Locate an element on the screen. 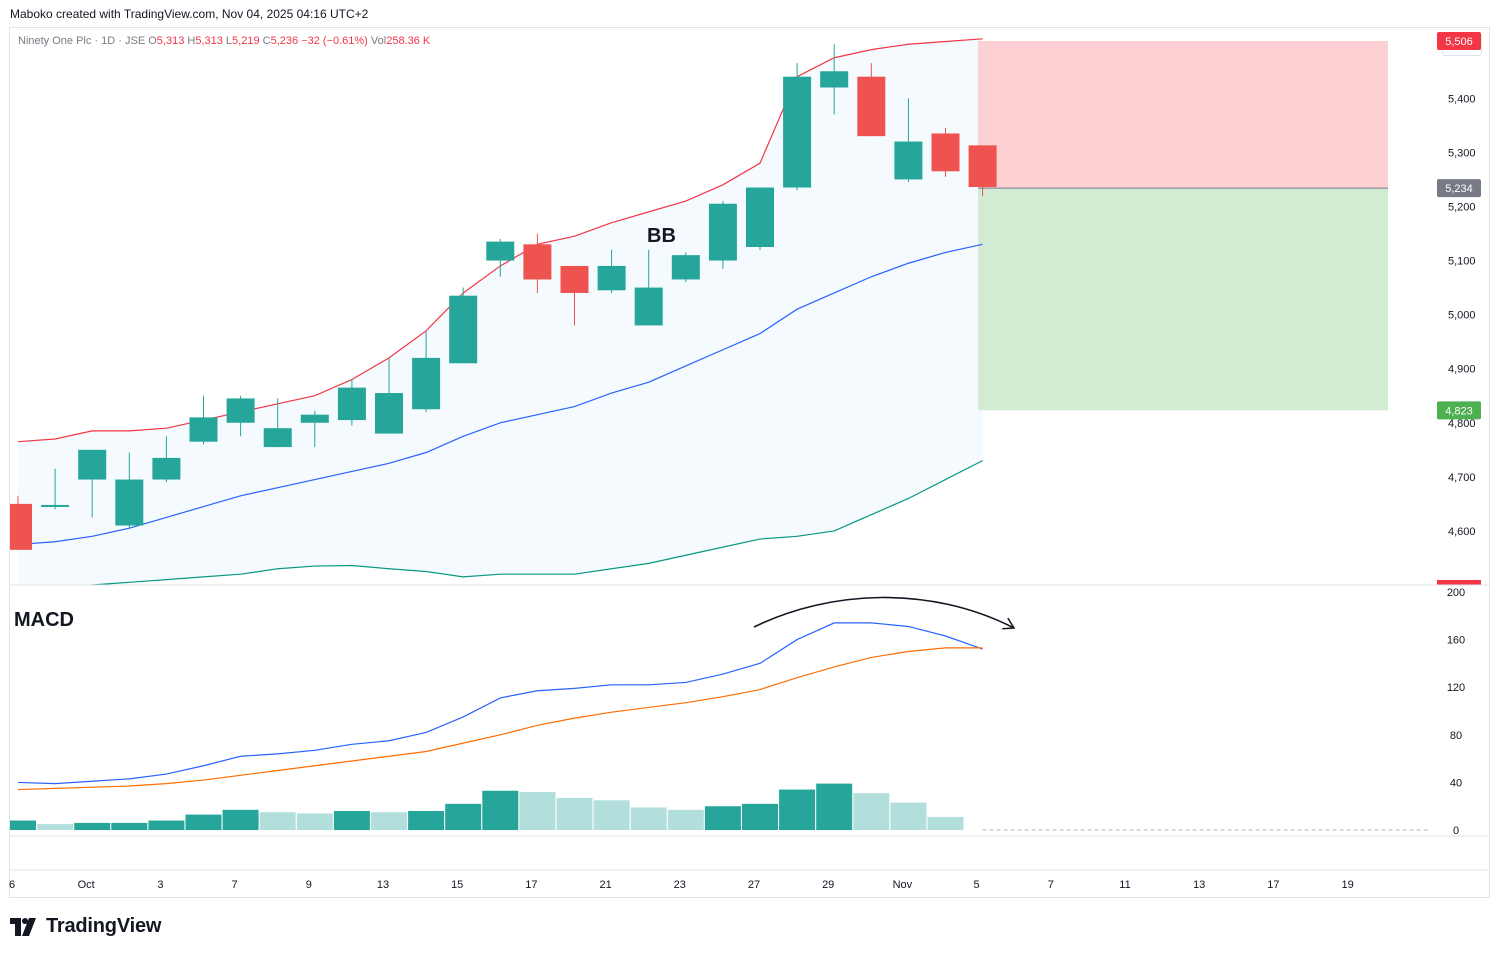  target-price-tag: 4,823 is located at coordinates (1459, 411).